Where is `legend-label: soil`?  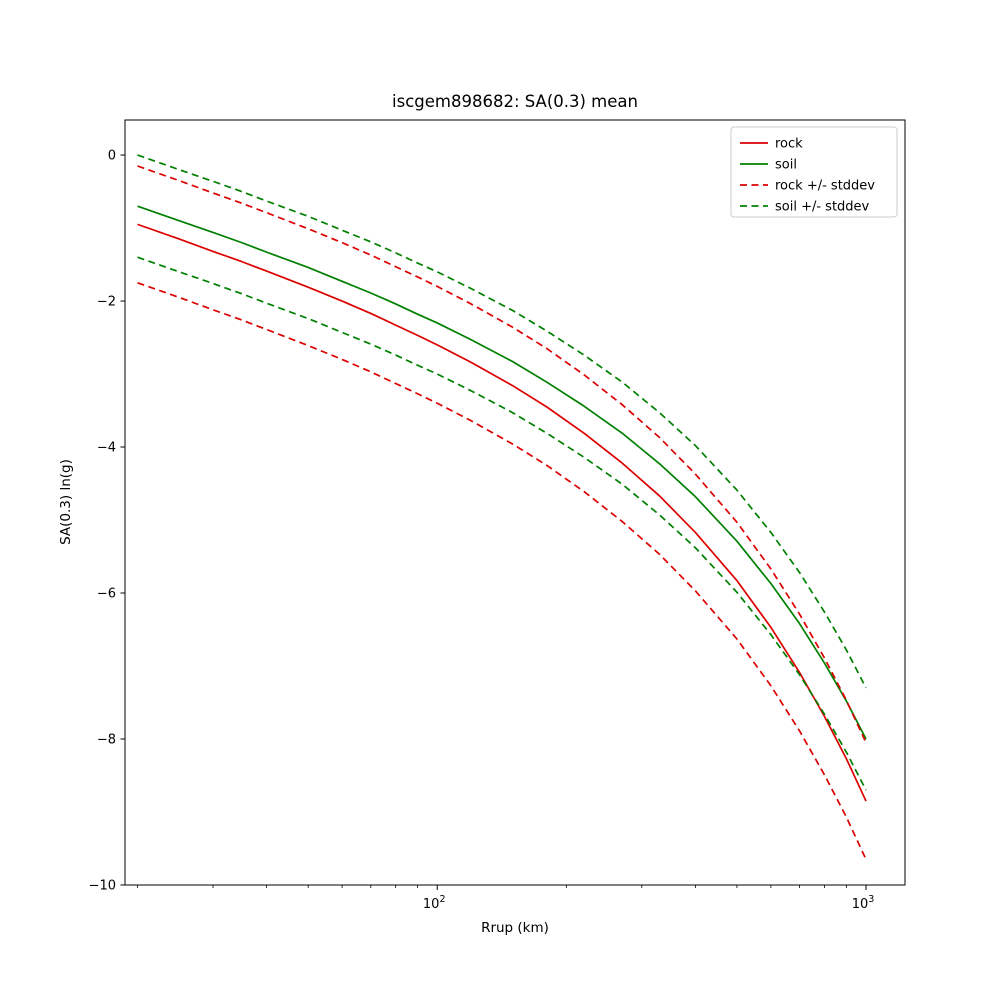
legend-label: soil is located at coordinates (786, 165).